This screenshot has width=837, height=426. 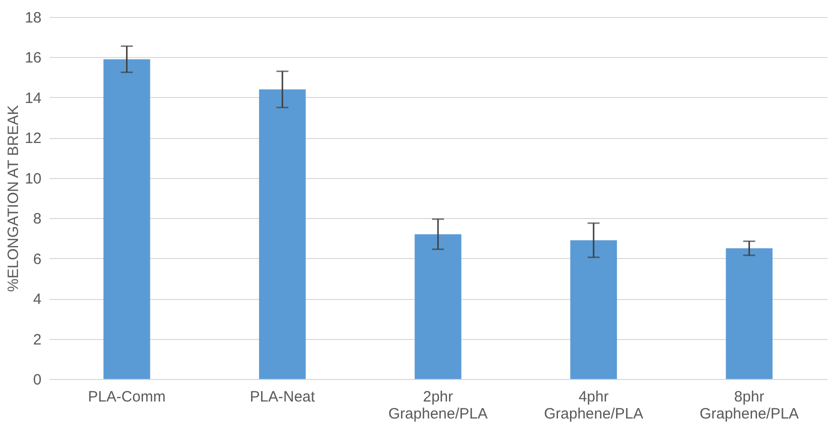 I want to click on x-tick-label: 2phr Graphene/PLA, so click(x=438, y=405).